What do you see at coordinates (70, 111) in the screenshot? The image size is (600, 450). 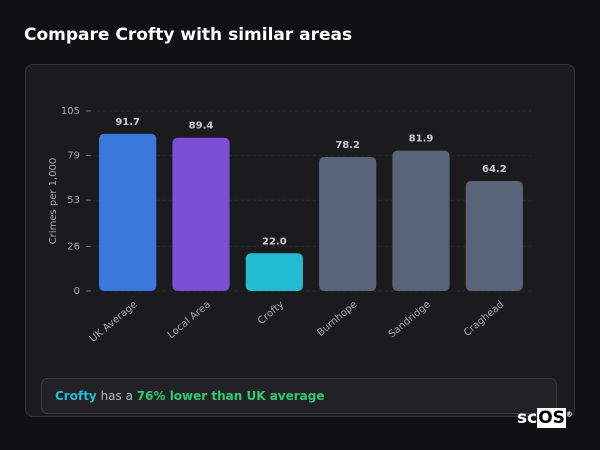 I see `y-tick-label: 105` at bounding box center [70, 111].